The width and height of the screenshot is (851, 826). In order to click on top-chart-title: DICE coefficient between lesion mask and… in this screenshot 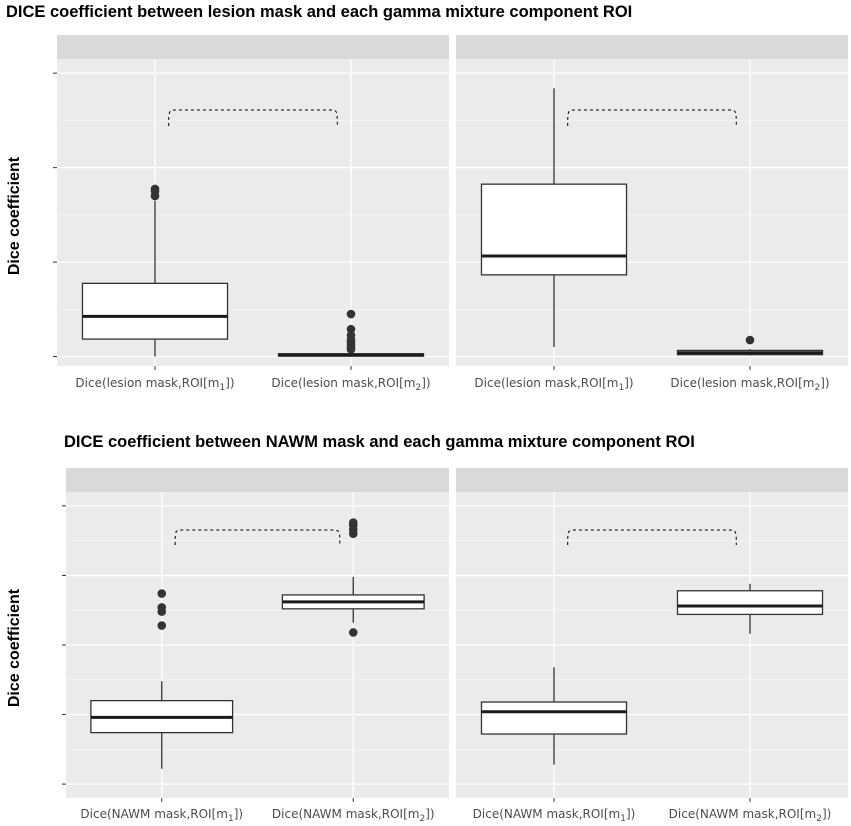, I will do `click(319, 12)`.